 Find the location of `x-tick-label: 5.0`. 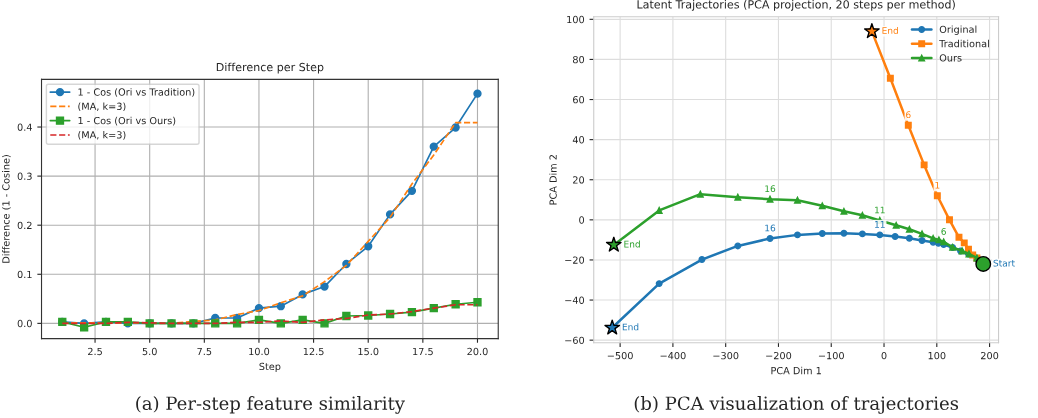

x-tick-label: 5.0 is located at coordinates (149, 351).